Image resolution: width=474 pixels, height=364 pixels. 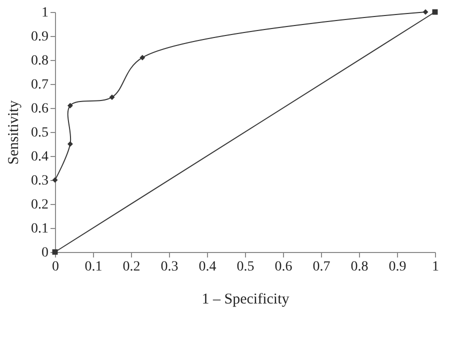 What do you see at coordinates (39, 61) in the screenshot?
I see `y-tick-label: 0.8` at bounding box center [39, 61].